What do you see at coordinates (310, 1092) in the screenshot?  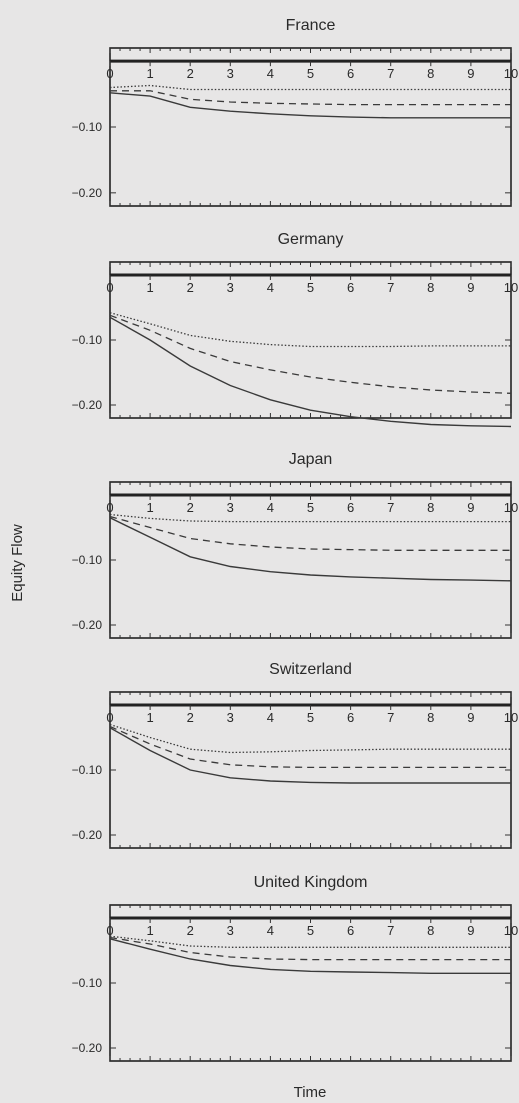 I see `x-axis-label: Time` at bounding box center [310, 1092].